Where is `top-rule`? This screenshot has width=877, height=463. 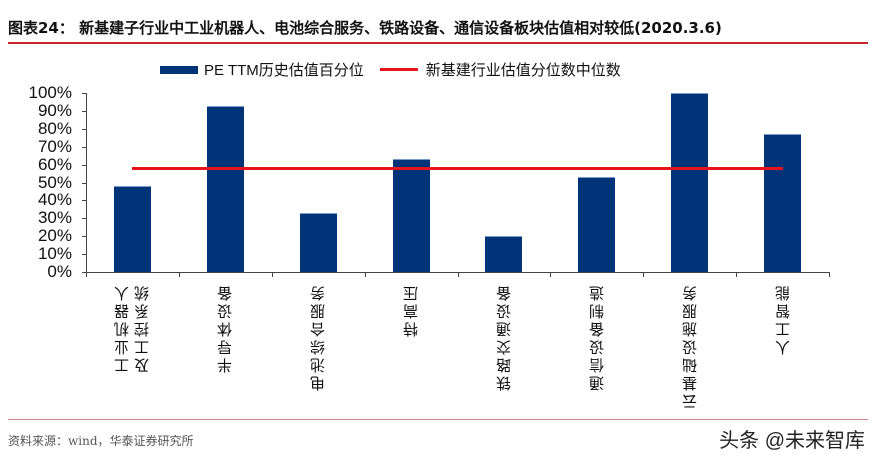 top-rule is located at coordinates (438, 43).